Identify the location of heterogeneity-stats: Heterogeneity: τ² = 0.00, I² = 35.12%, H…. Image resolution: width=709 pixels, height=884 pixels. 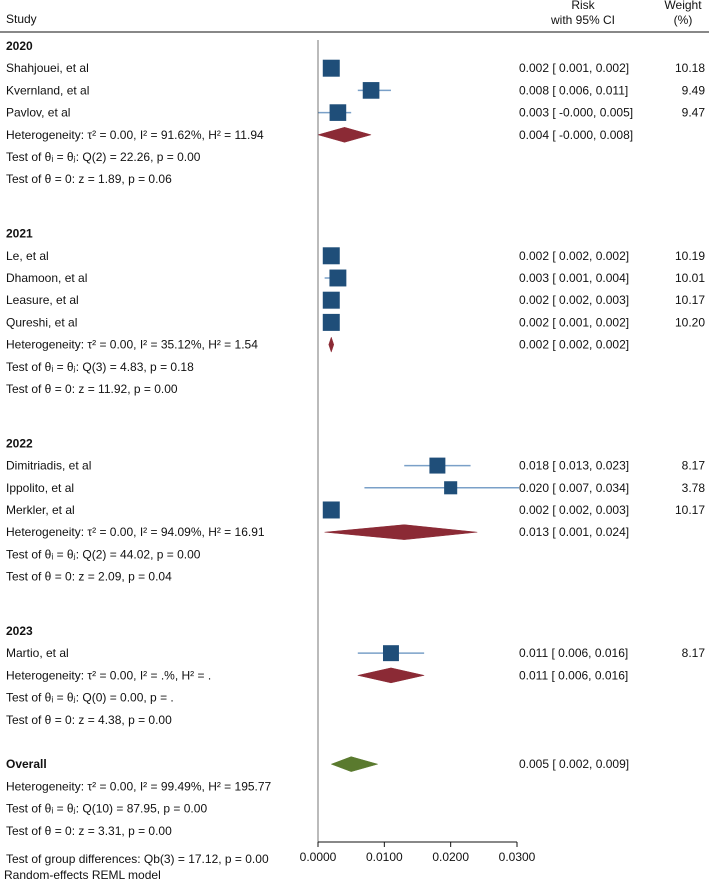
(132, 345).